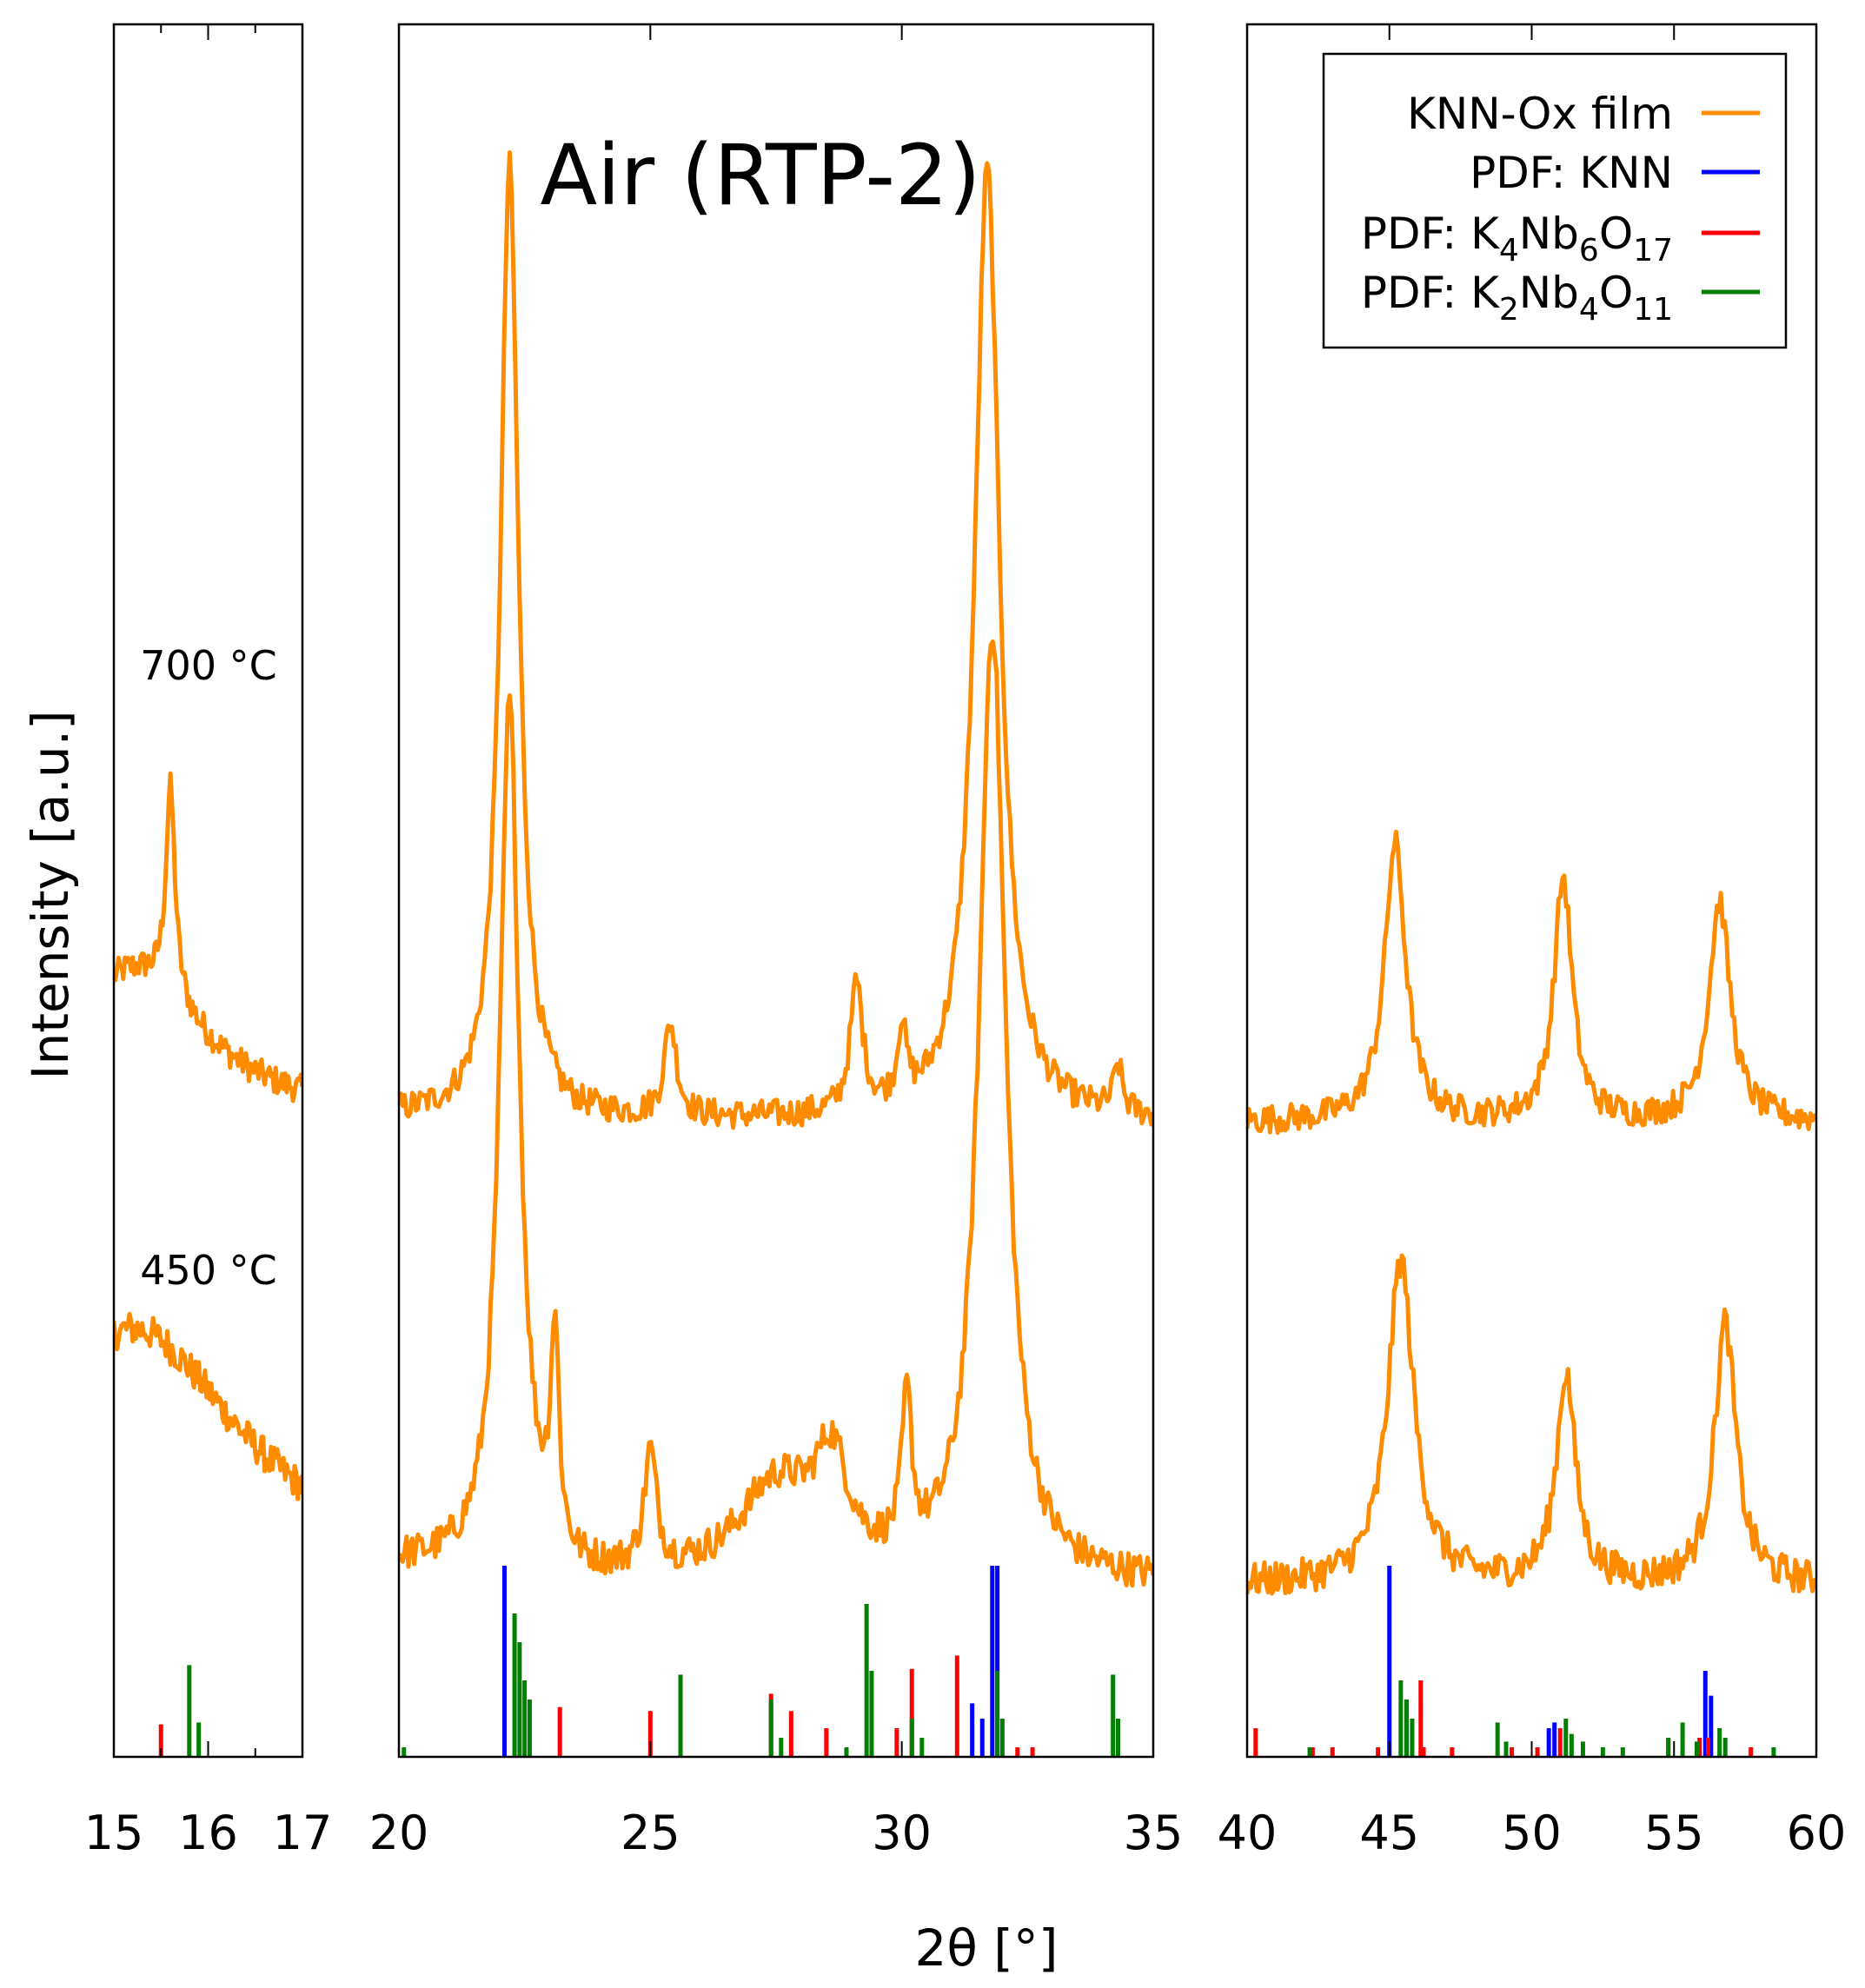 This screenshot has width=1865, height=1988. I want to click on x-tick-label: 20, so click(399, 1833).